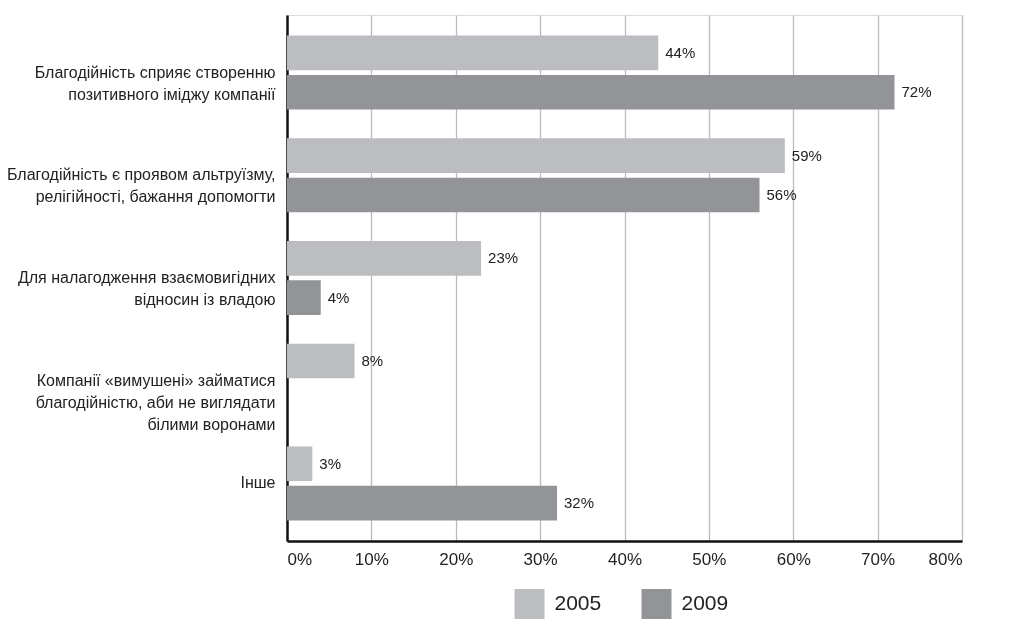 The image size is (1034, 633). What do you see at coordinates (372, 361) in the screenshot?
I see `data-label: 8%` at bounding box center [372, 361].